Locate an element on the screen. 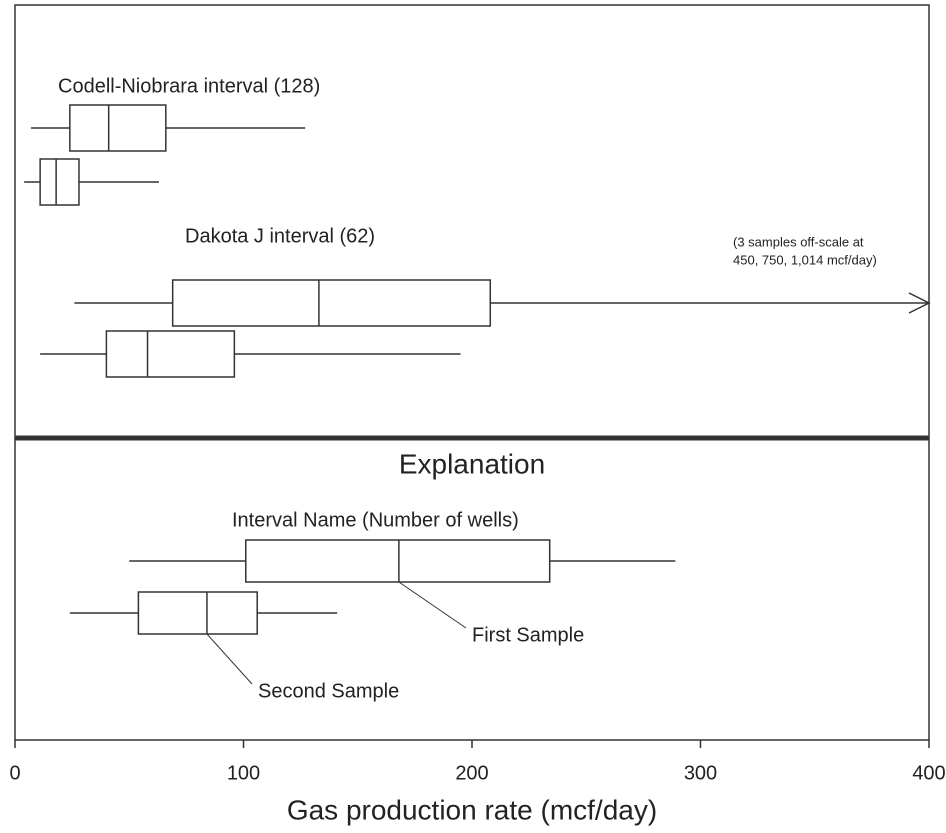 The width and height of the screenshot is (946, 833). sample-label: First Sample is located at coordinates (528, 635).